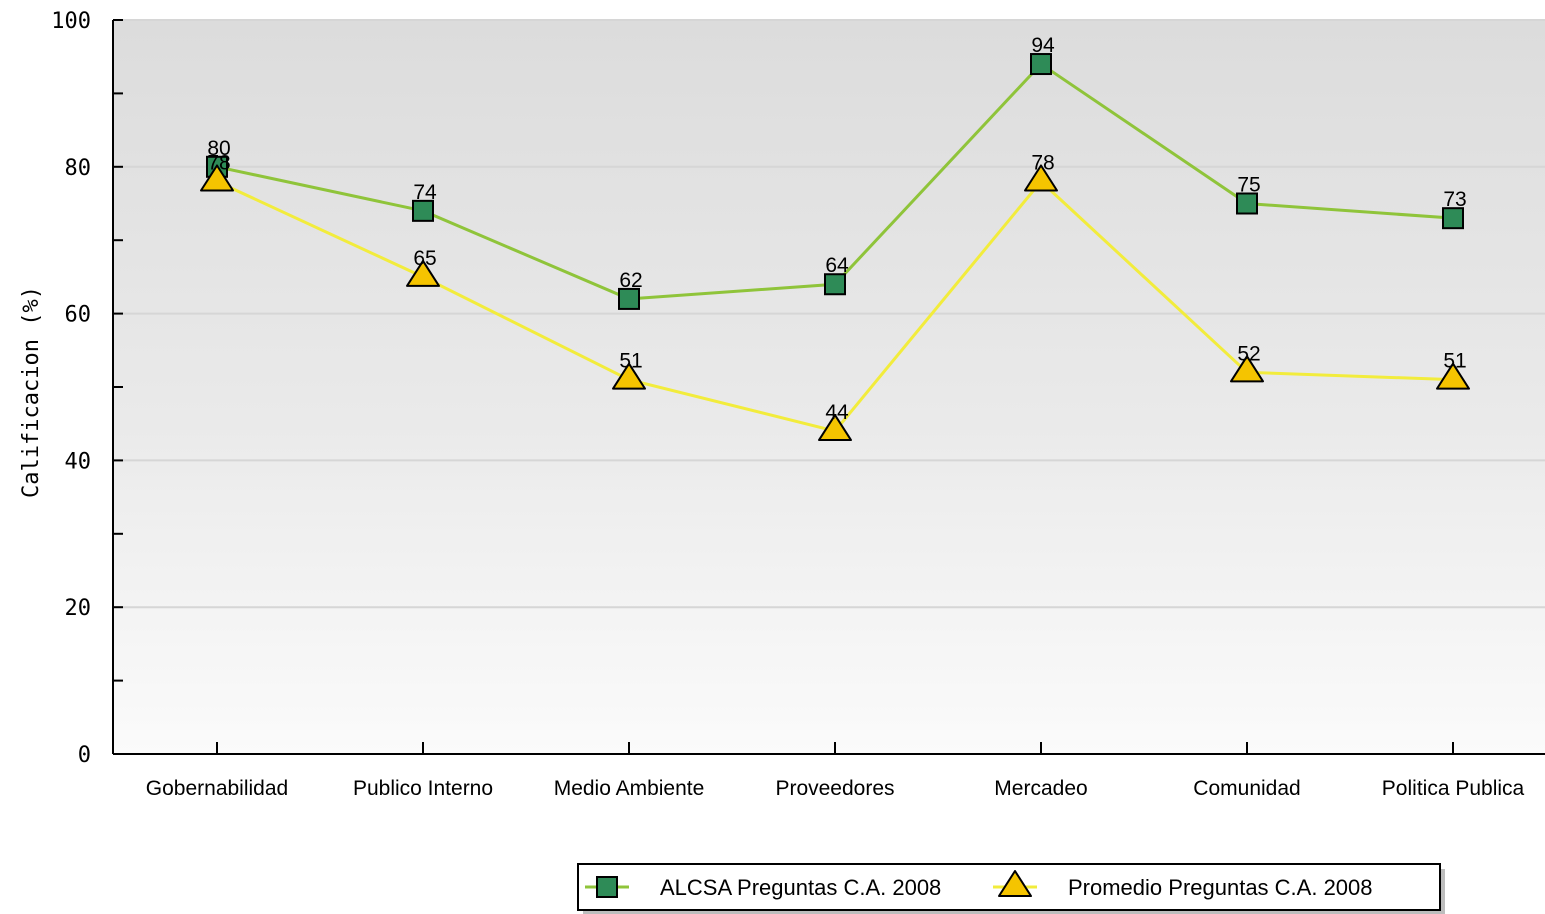 This screenshot has width=1545, height=914. What do you see at coordinates (1454, 199) in the screenshot?
I see `data-label-series-1: 73` at bounding box center [1454, 199].